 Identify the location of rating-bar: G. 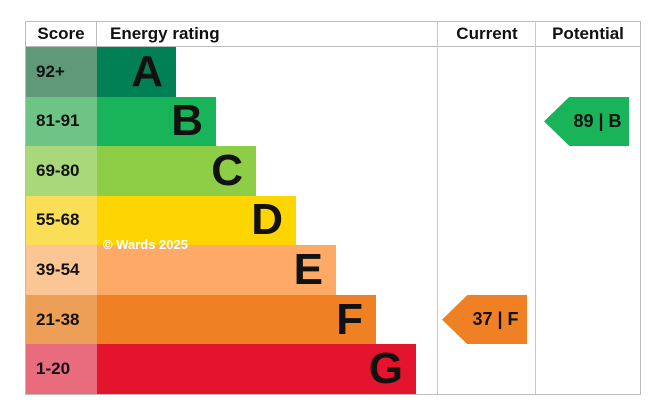
(256, 369).